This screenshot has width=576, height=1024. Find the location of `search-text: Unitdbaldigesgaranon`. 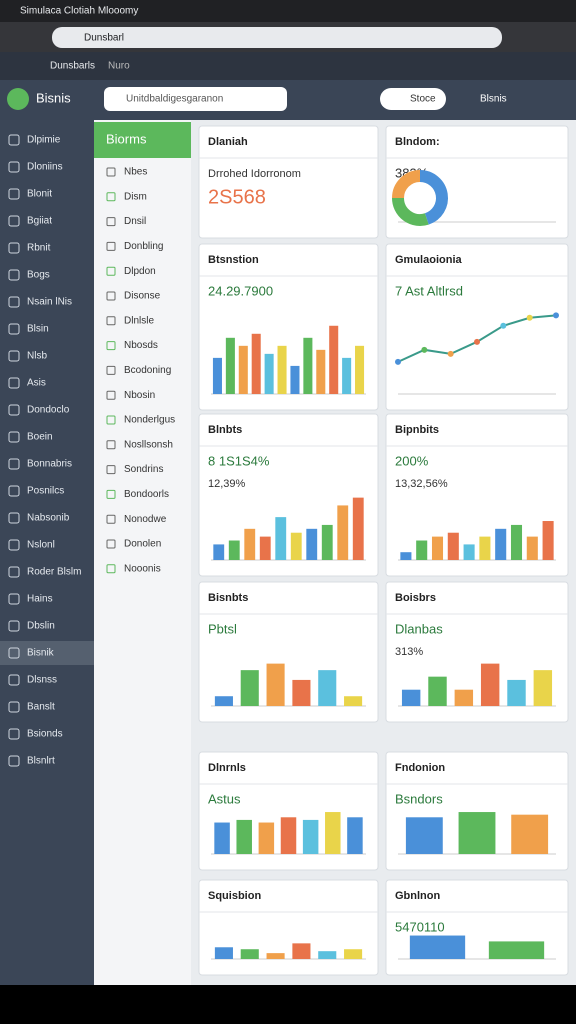

search-text: Unitdbaldigesgaranon is located at coordinates (174, 99).